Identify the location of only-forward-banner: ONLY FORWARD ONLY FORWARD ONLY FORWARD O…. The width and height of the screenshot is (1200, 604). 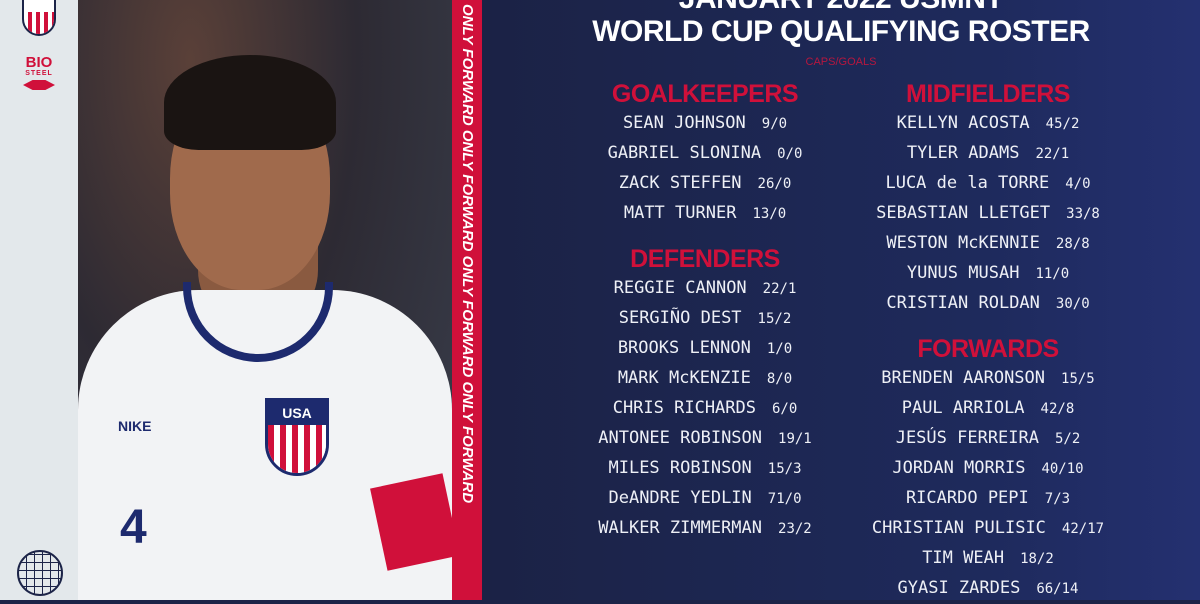
(467, 300).